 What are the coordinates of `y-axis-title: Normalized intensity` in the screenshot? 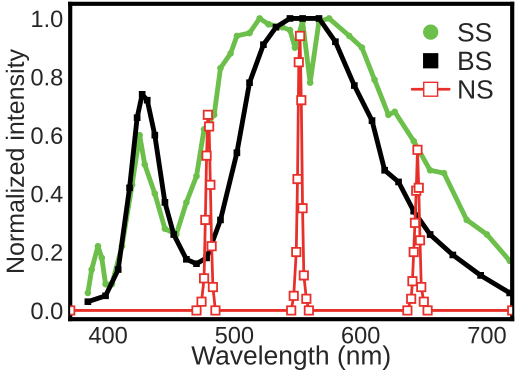 It's located at (18, 160).